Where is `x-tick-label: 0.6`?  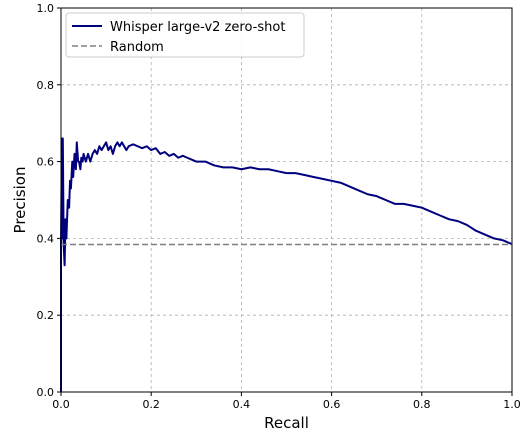
x-tick-label: 0.6 is located at coordinates (332, 404).